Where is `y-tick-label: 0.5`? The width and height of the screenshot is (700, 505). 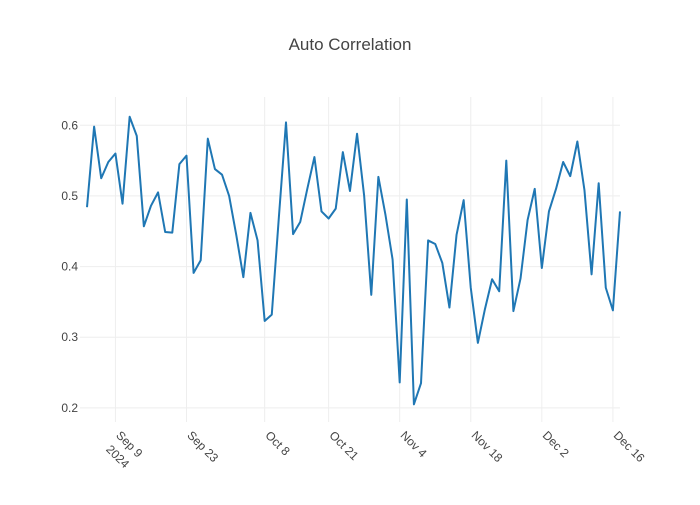
y-tick-label: 0.5 is located at coordinates (69, 196).